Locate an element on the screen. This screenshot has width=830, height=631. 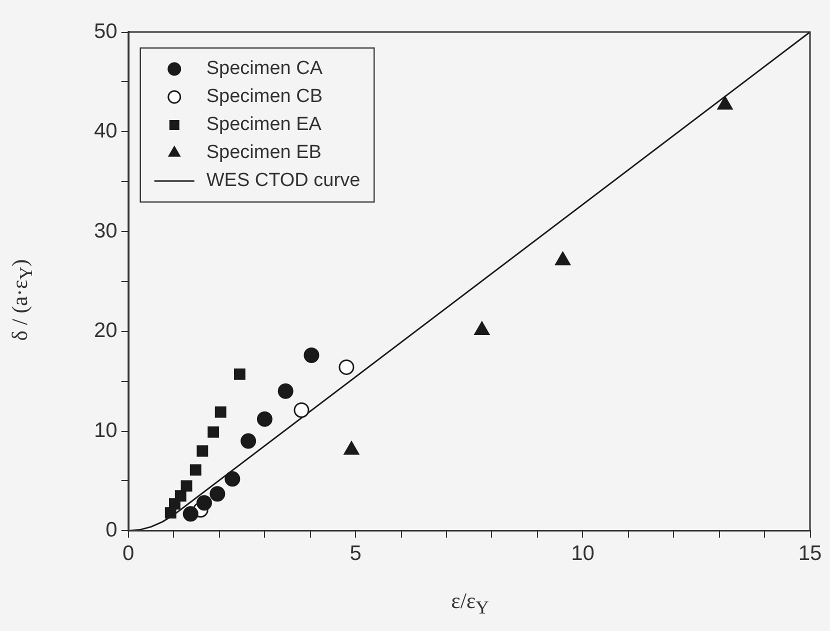
y-tick-label: 20 is located at coordinates (106, 330).